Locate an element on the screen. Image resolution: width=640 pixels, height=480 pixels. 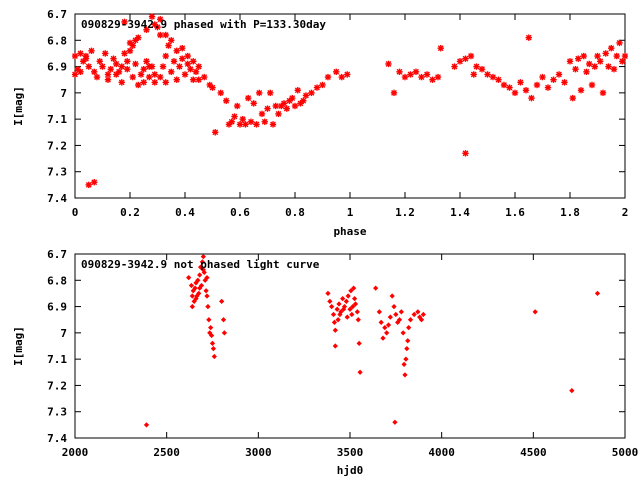
y-tick-label: 7.1 is located at coordinates (57, 119).